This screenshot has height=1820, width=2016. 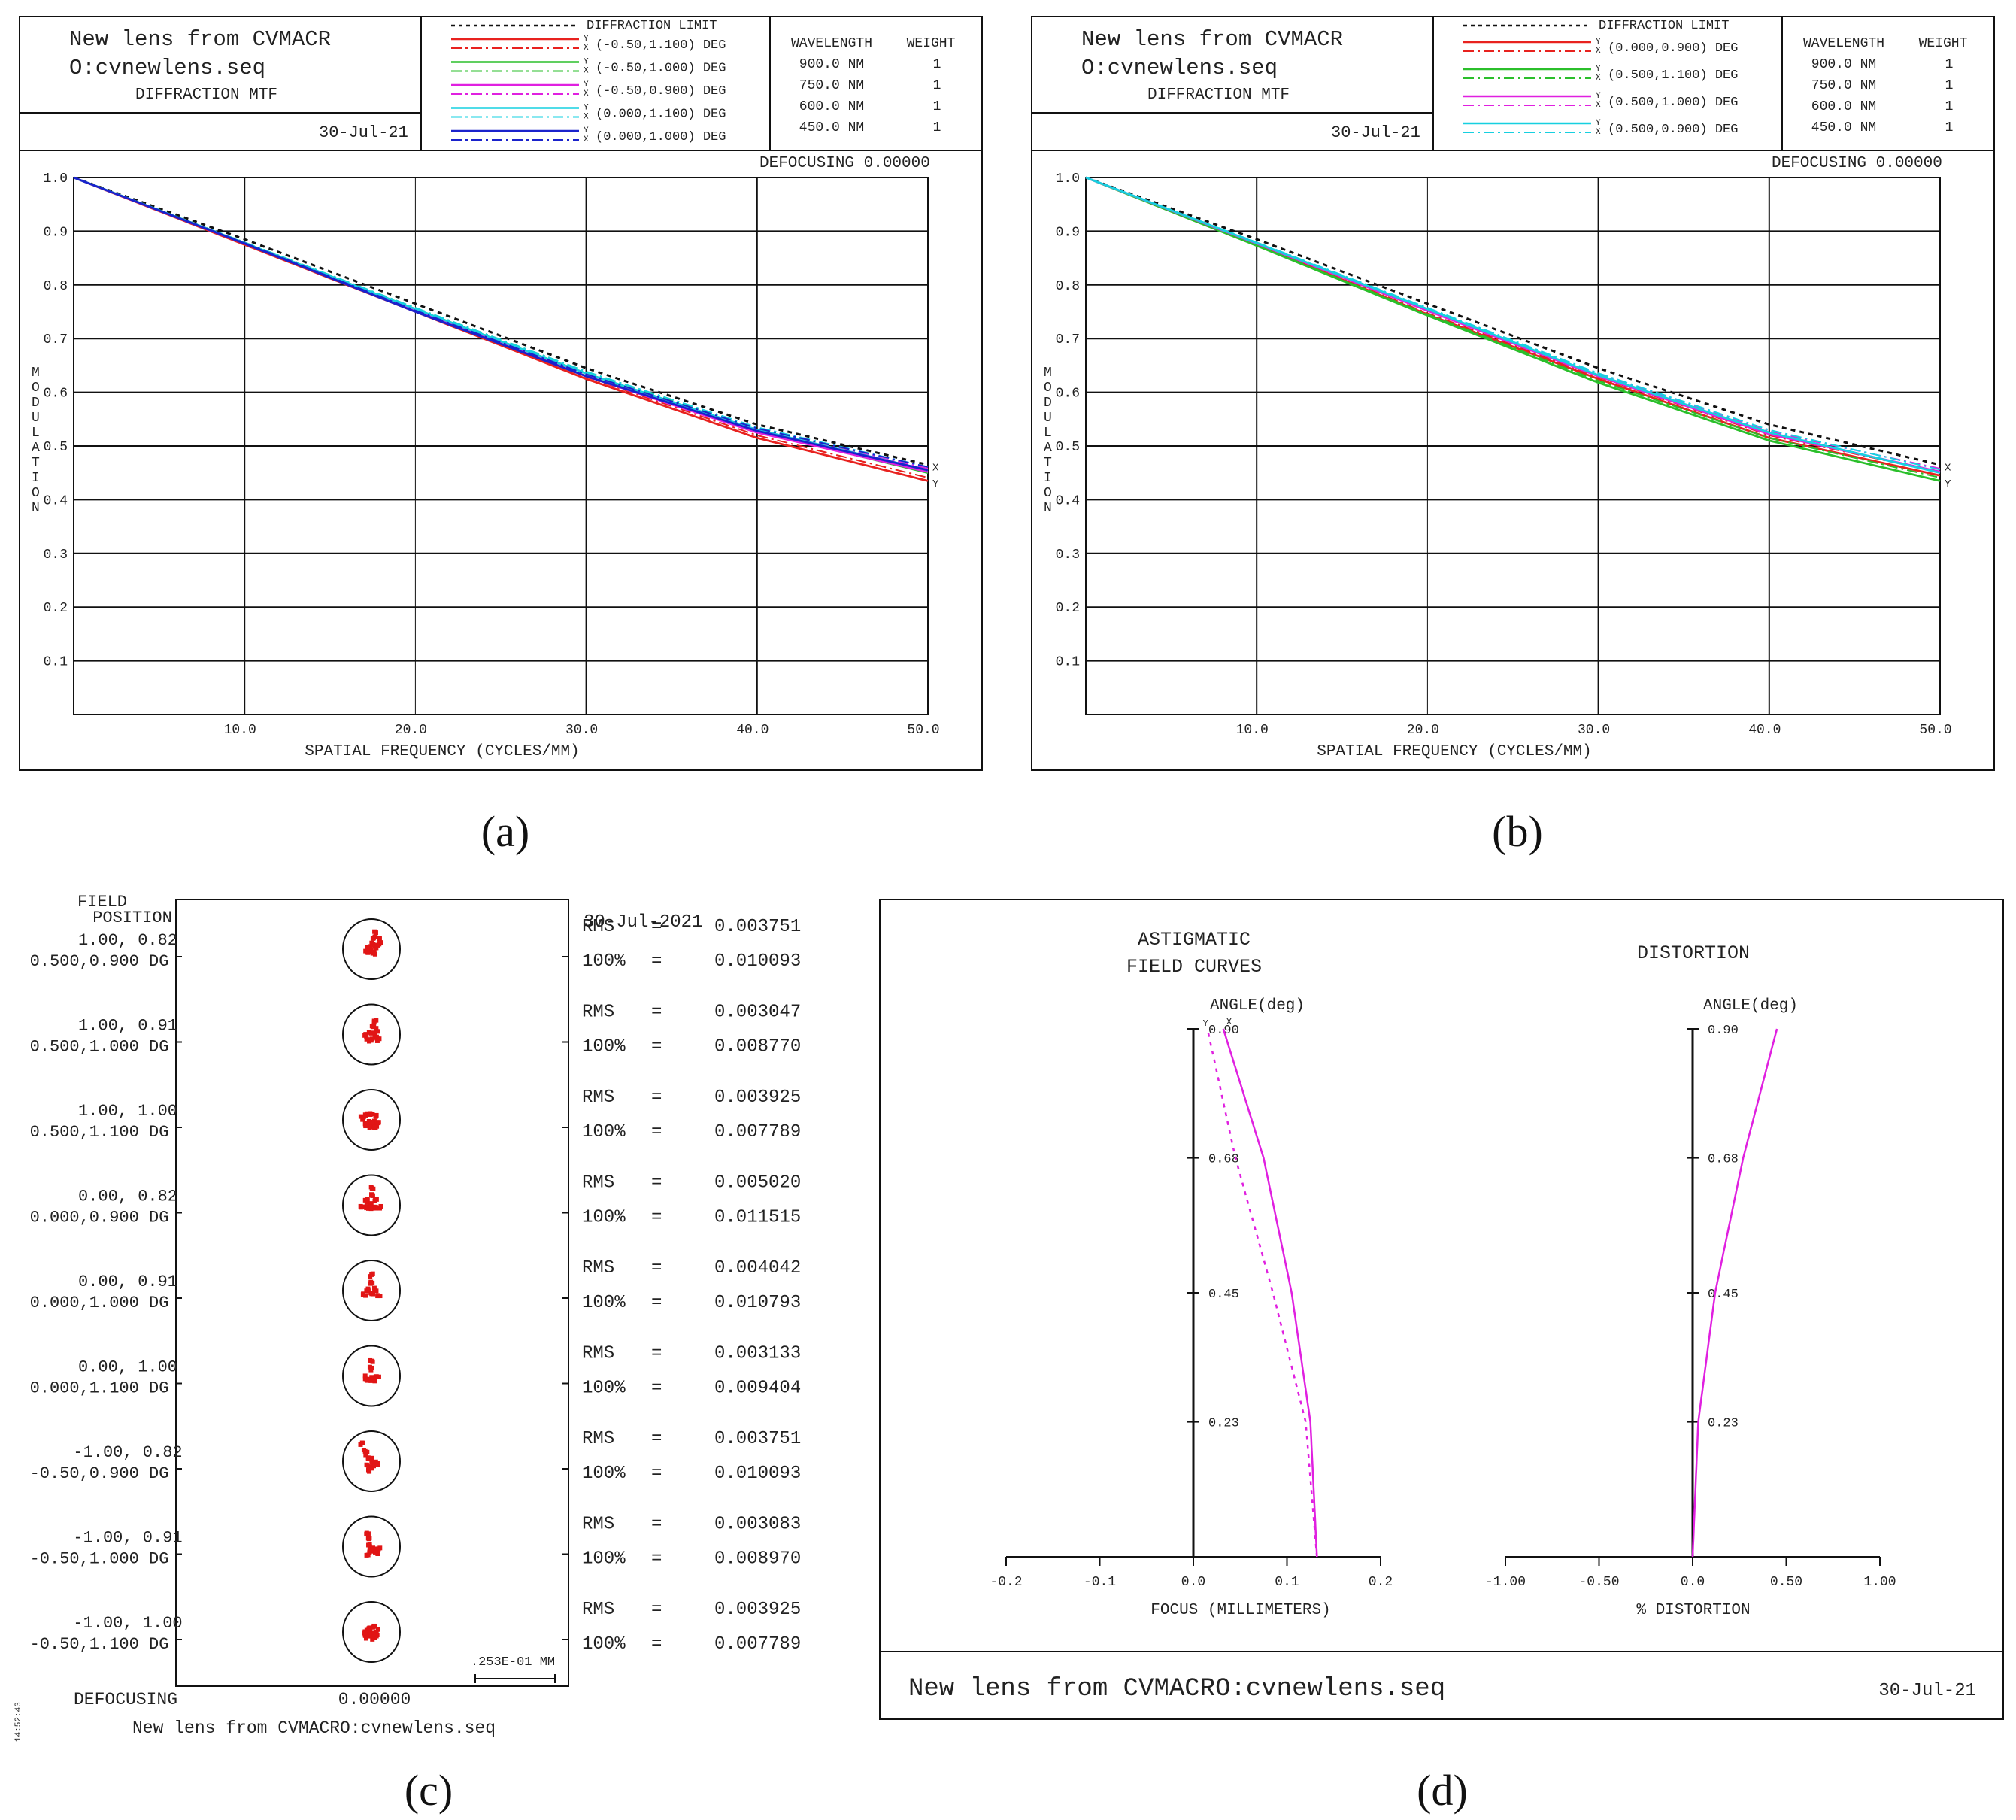 I want to click on panel-label-d: (d), so click(x=1442, y=1791).